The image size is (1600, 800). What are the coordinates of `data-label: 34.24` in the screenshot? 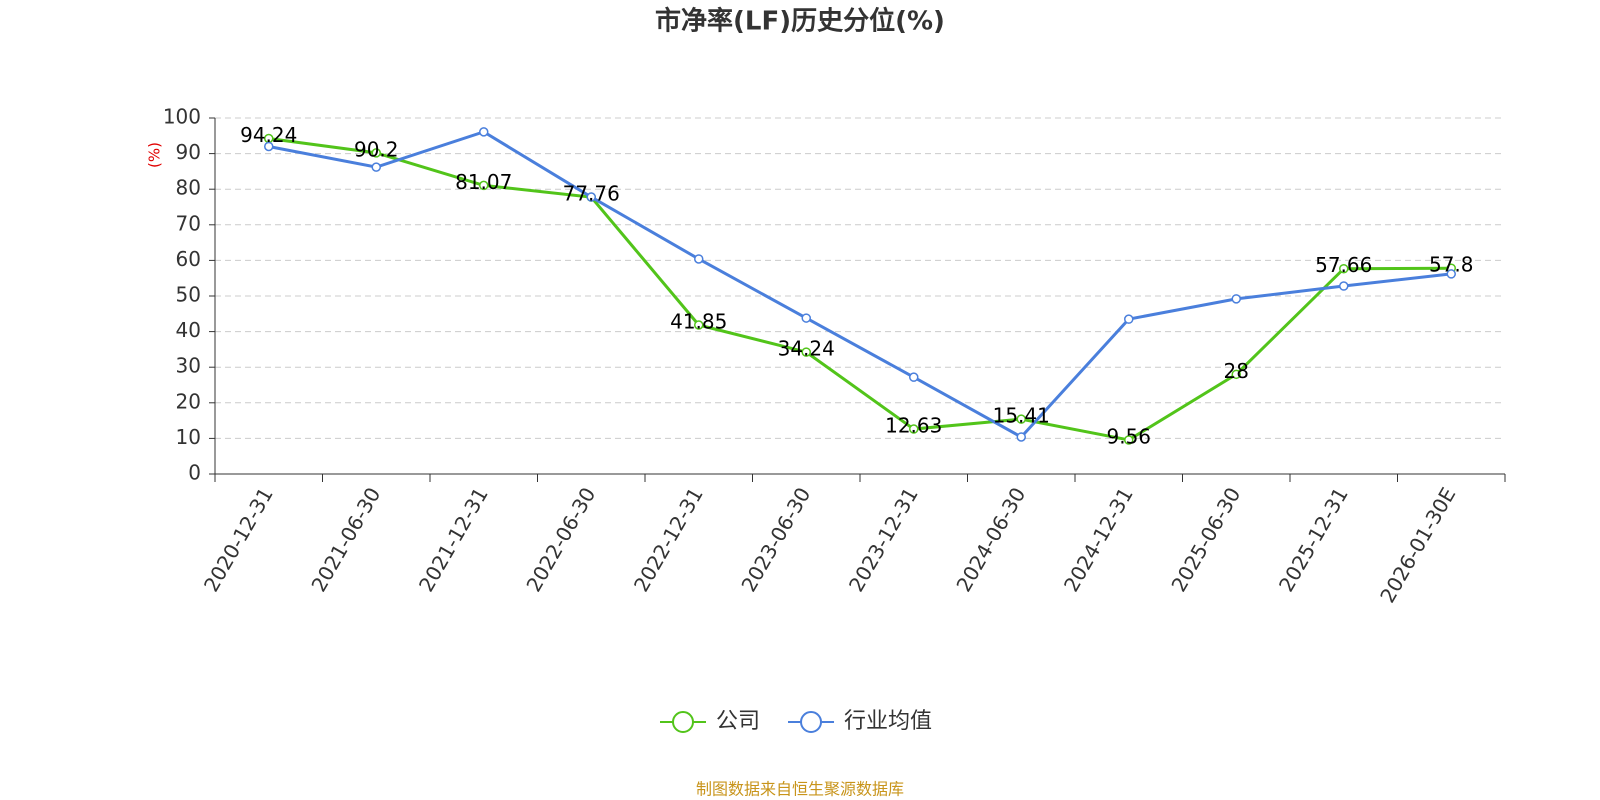 It's located at (806, 349).